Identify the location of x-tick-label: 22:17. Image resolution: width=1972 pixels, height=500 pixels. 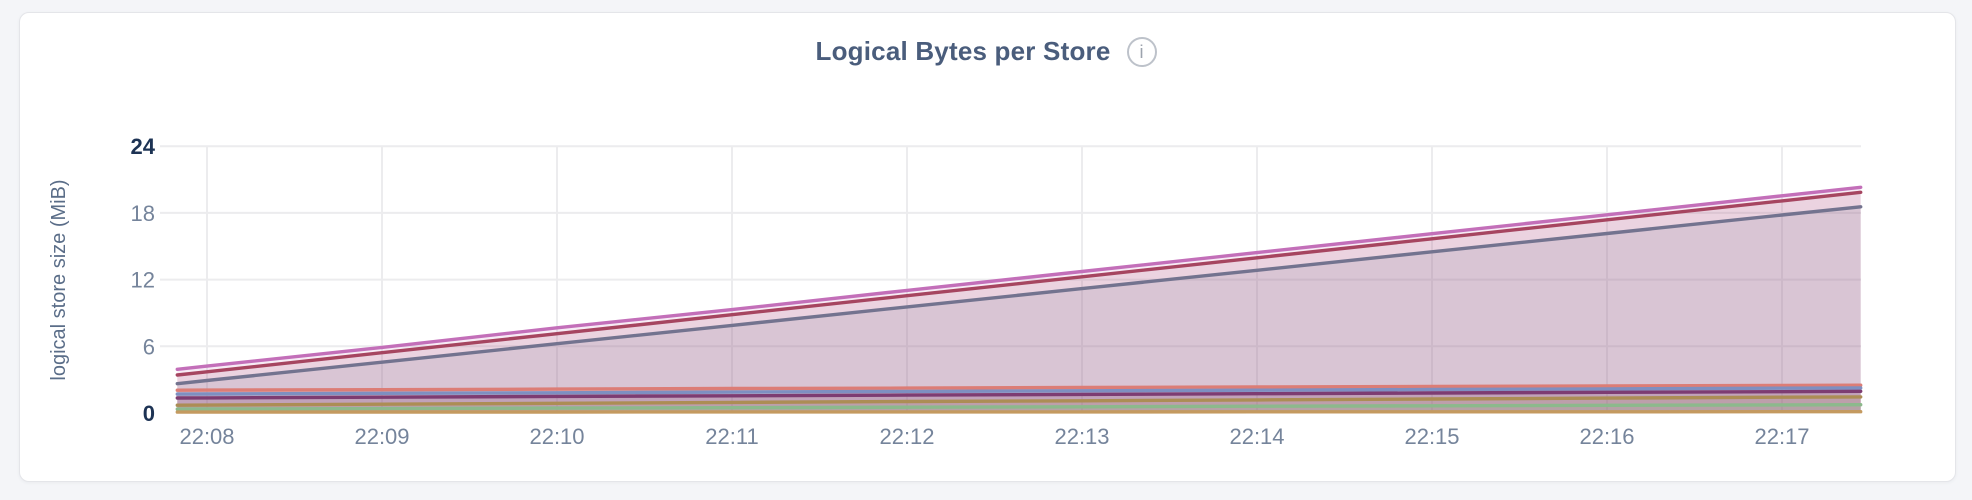
(1781, 436).